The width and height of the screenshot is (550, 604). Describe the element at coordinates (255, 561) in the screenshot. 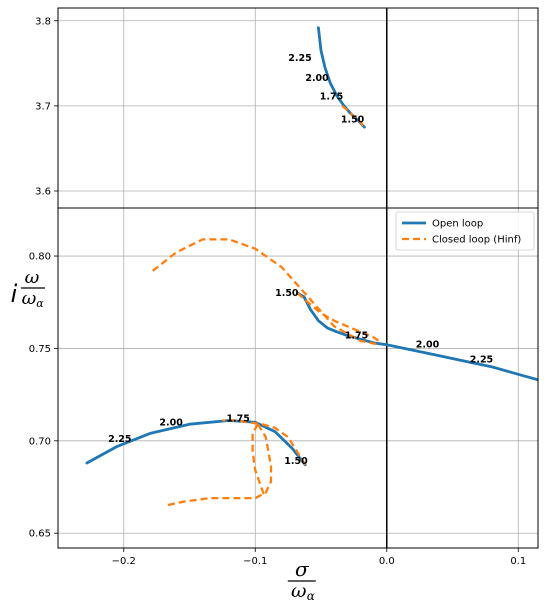

I see `x-tick-label-1: −0.1` at that location.